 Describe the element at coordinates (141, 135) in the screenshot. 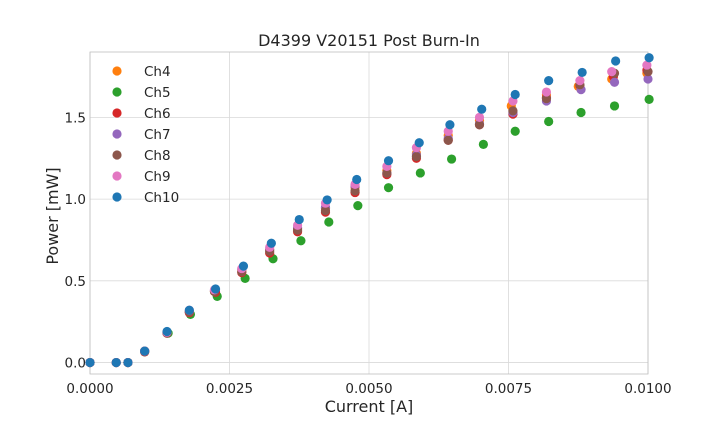

I see `legend-item-ch7: Ch7` at that location.